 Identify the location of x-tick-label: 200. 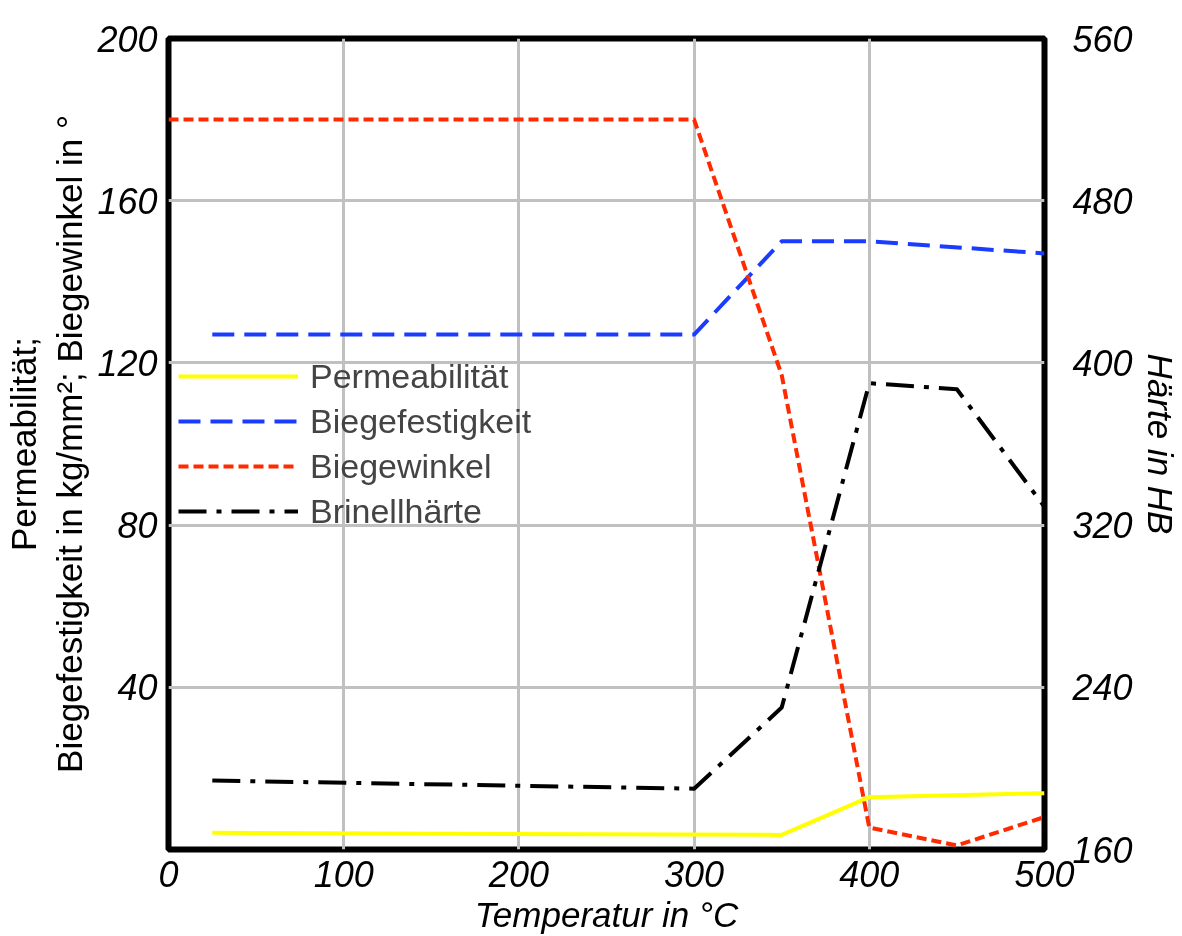
(518, 874).